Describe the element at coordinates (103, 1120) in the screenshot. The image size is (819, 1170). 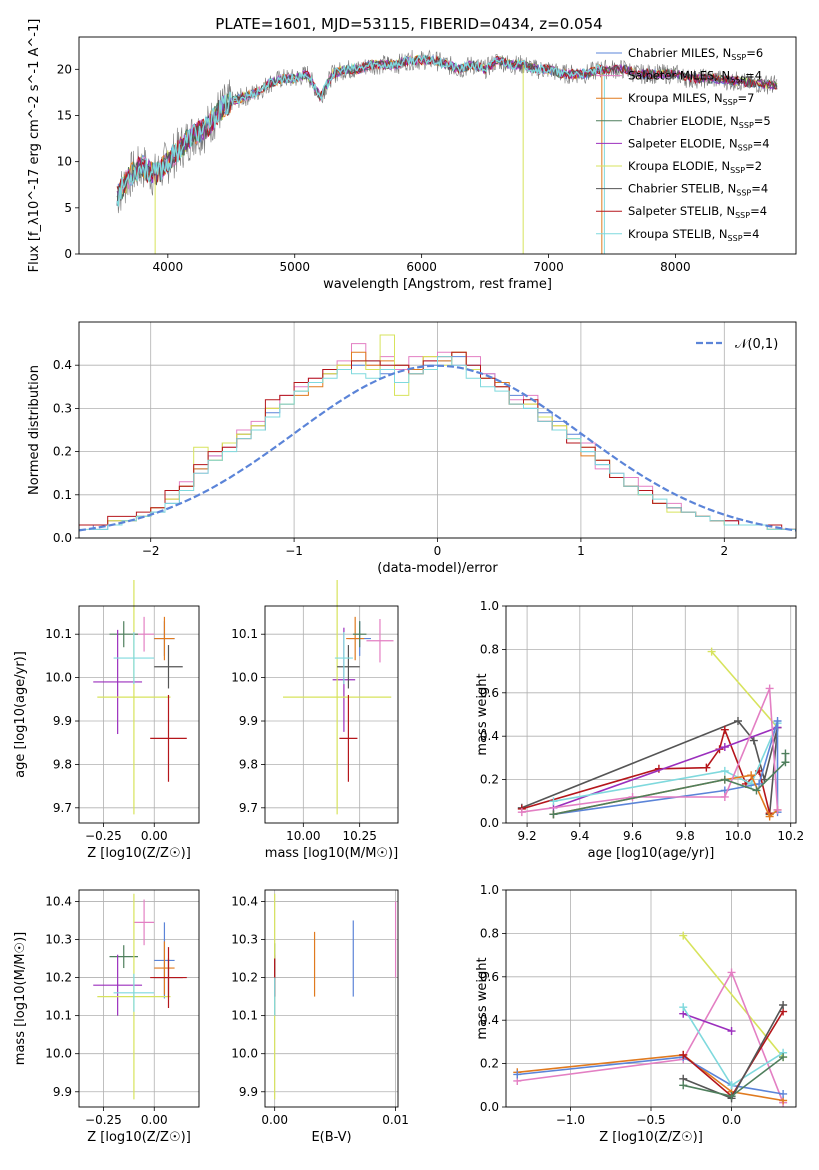
I see `x-tick-label: −0.25` at that location.